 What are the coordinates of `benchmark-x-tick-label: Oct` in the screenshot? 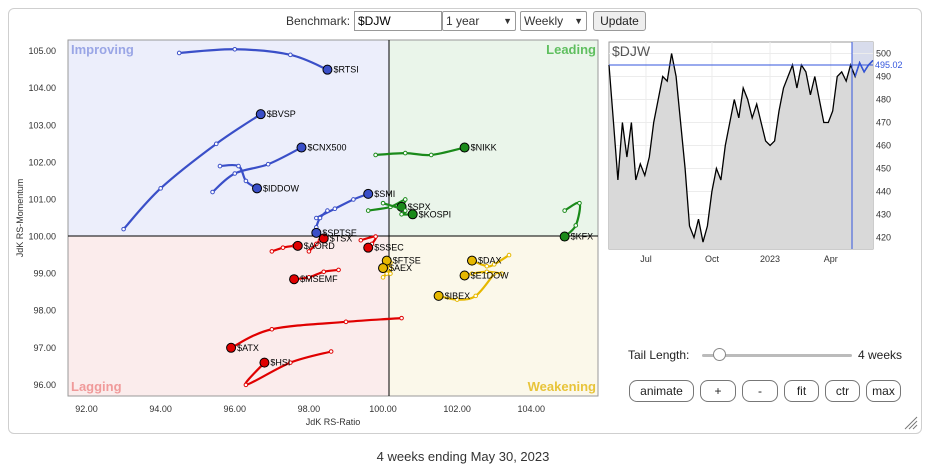 It's located at (712, 259).